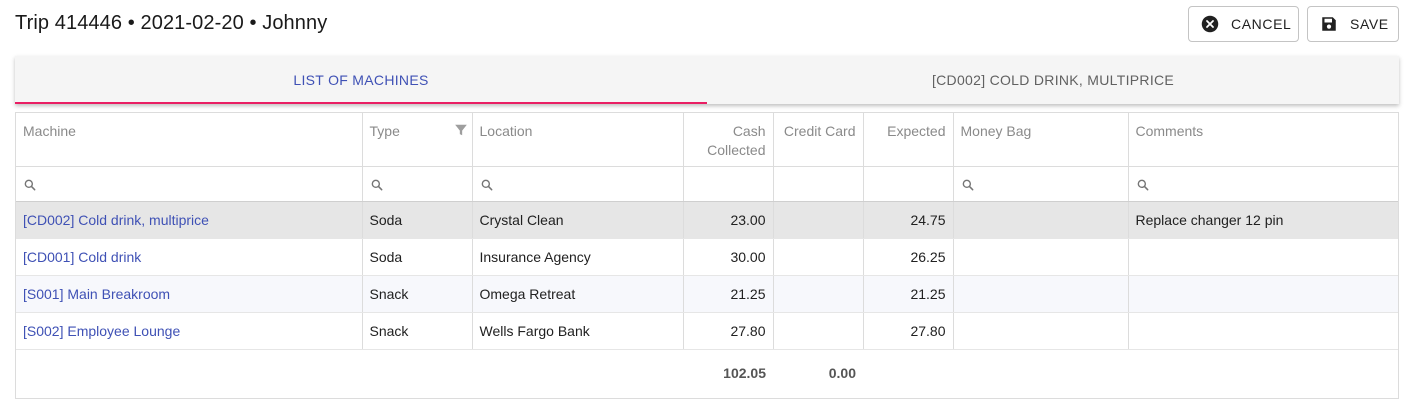 The width and height of the screenshot is (1411, 407). What do you see at coordinates (417, 184) in the screenshot?
I see `type-filter-input` at bounding box center [417, 184].